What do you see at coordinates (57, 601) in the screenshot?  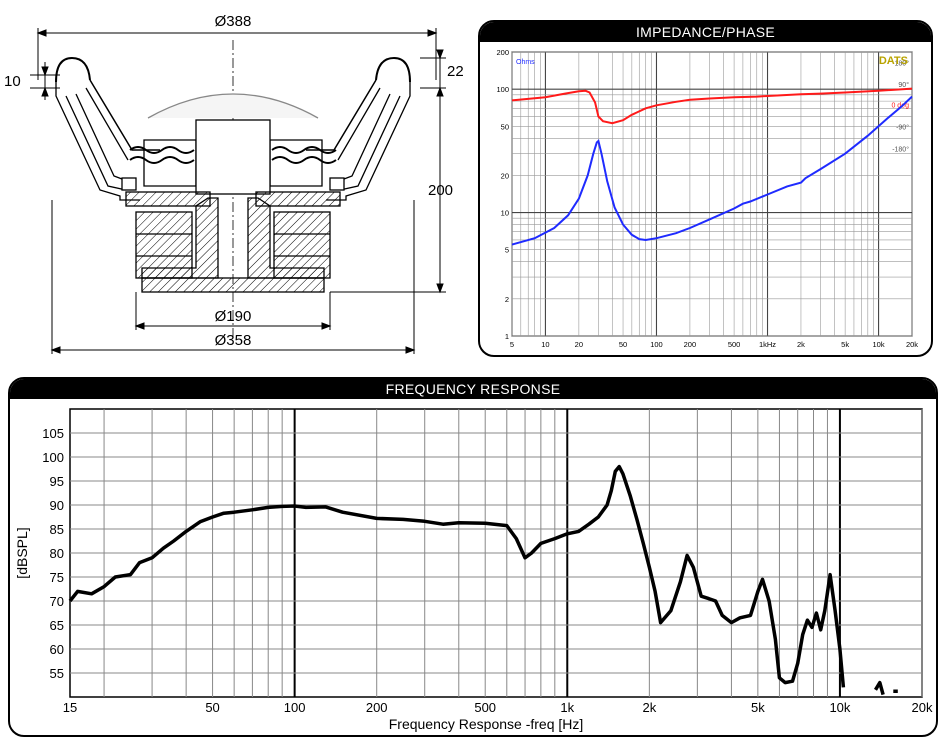 I see `y-tick-label: 70` at bounding box center [57, 601].